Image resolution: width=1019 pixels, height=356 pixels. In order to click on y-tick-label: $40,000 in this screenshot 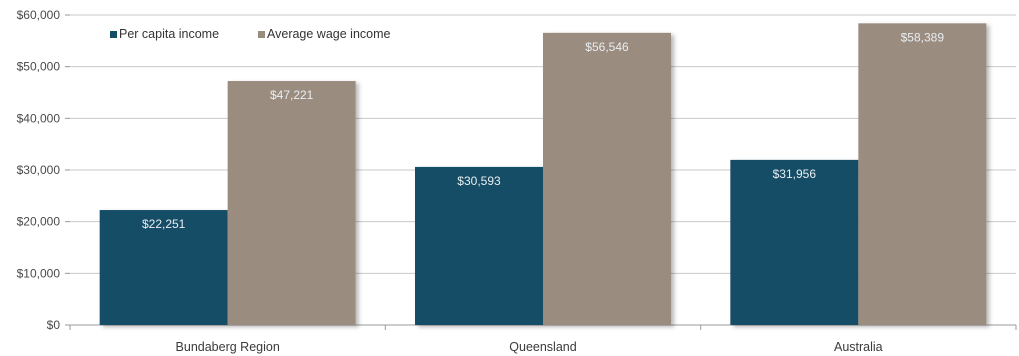, I will do `click(39, 118)`.